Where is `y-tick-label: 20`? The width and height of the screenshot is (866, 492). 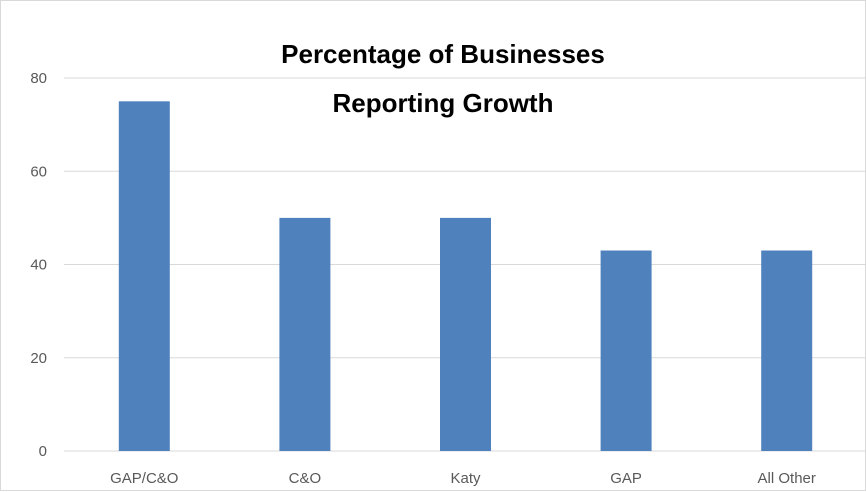 y-tick-label: 20 is located at coordinates (38, 358).